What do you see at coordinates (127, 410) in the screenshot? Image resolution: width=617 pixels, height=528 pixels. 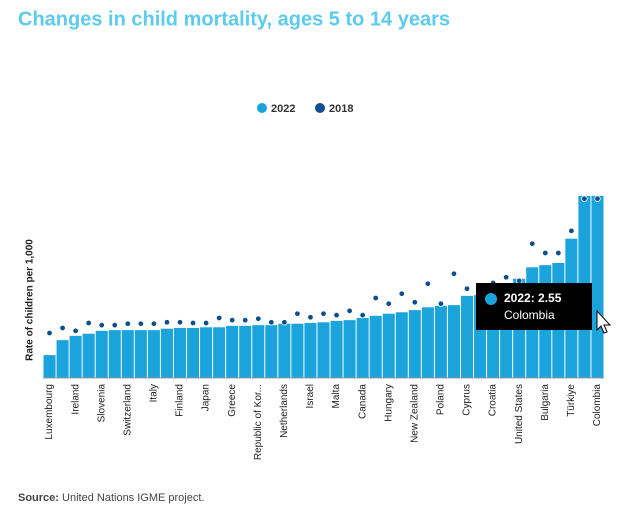 I see `x-tick-label: Switzerland` at bounding box center [127, 410].